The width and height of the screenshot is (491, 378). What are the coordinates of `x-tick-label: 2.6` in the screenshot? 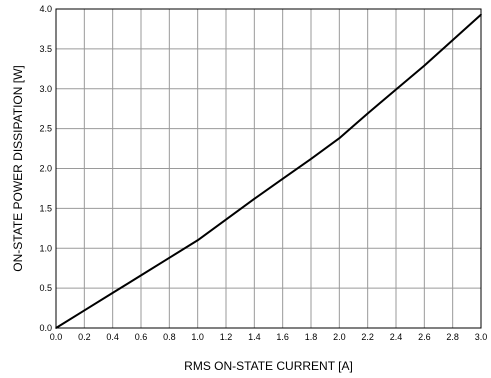 It's located at (424, 337).